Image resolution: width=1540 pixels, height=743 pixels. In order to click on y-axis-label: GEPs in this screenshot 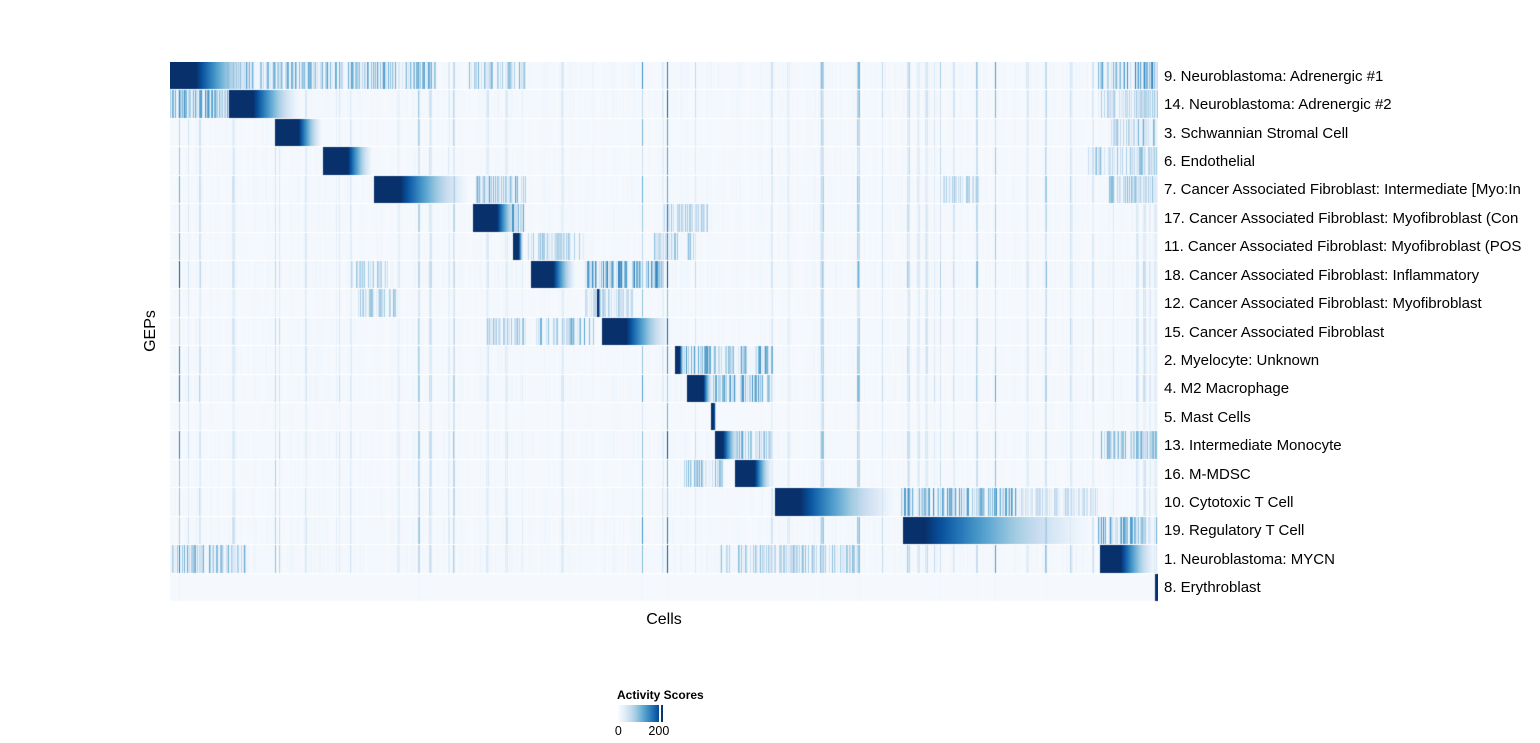, I will do `click(150, 331)`.